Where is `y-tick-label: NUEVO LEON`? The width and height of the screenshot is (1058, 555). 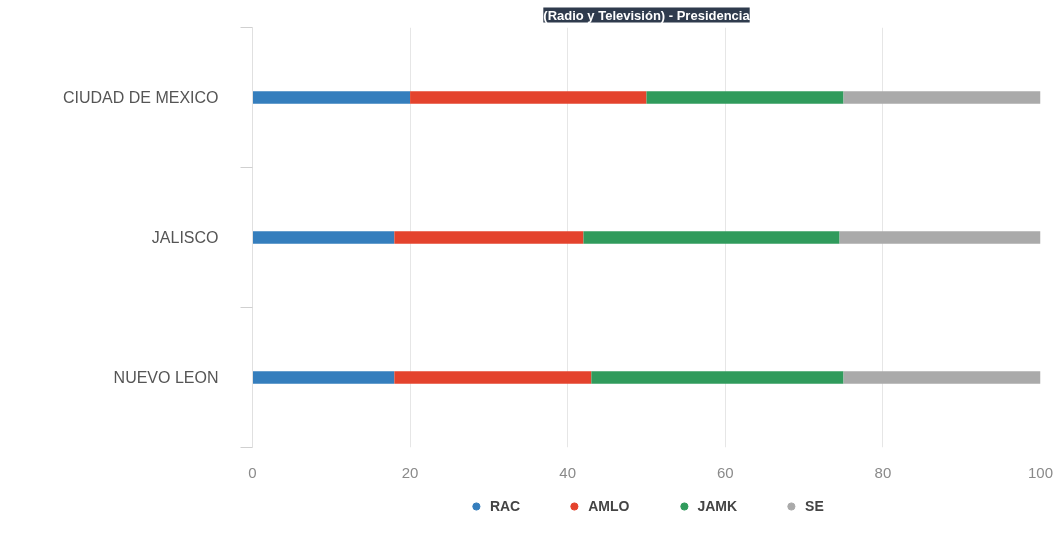 y-tick-label: NUEVO LEON is located at coordinates (166, 377).